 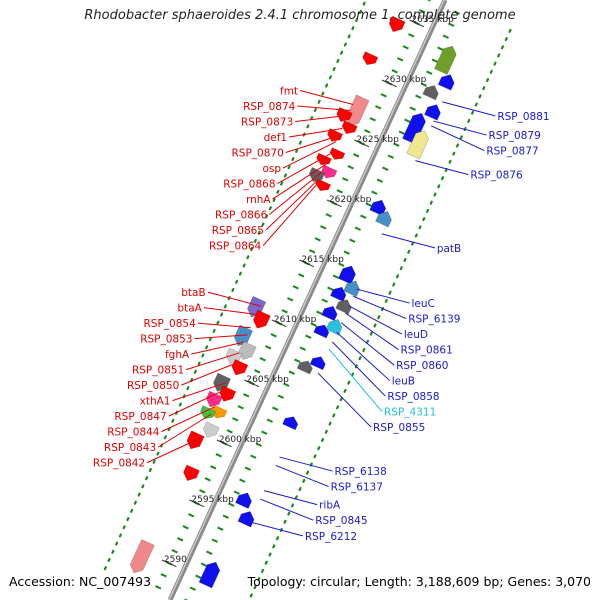 What do you see at coordinates (523, 117) in the screenshot?
I see `gene-label-right-0: RSP_0881` at bounding box center [523, 117].